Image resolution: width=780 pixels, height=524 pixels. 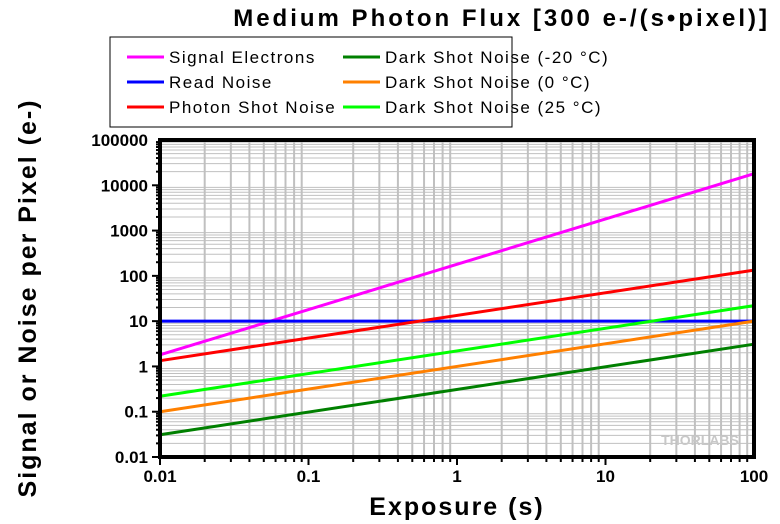 I want to click on chart-title: Medium Photon Flux [300 e-/(s•pixel)], so click(x=501, y=18).